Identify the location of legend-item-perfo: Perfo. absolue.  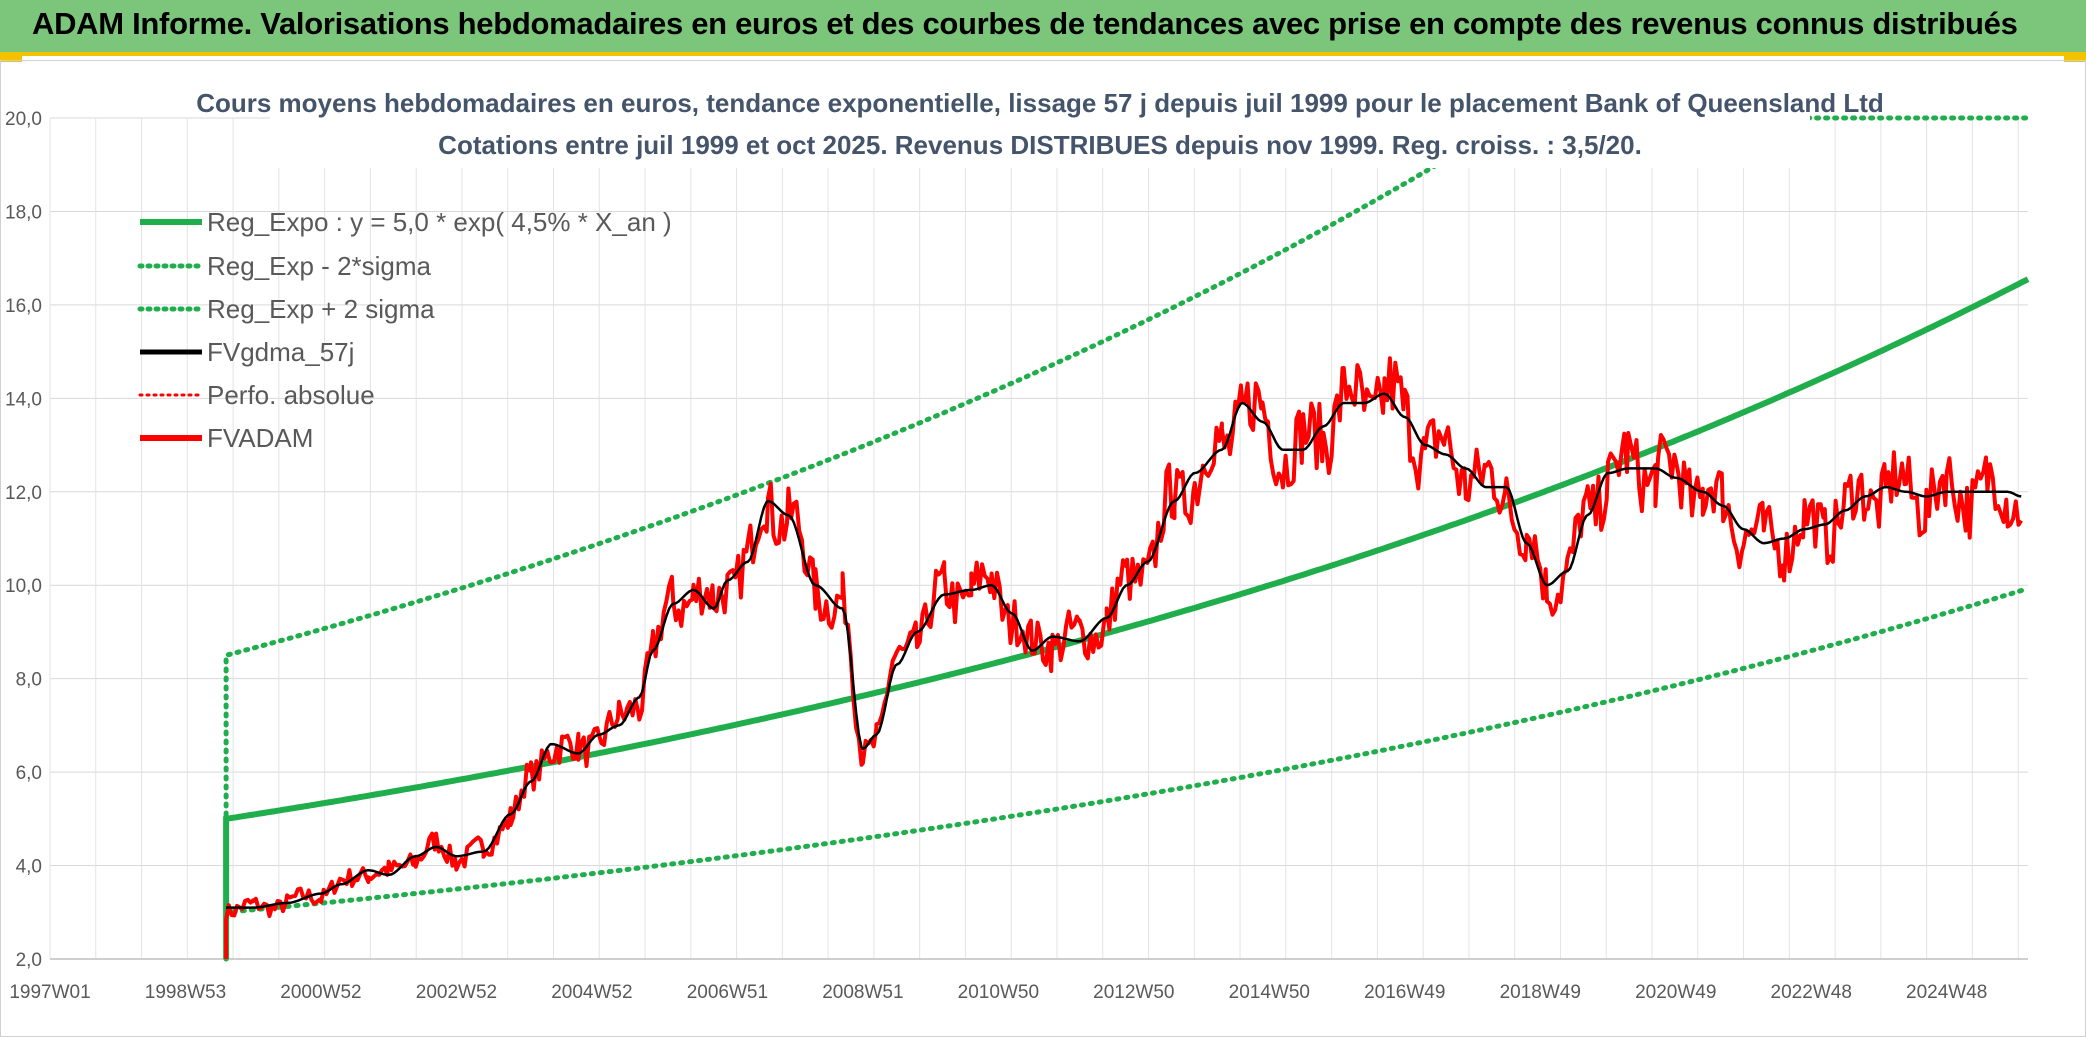
(256, 395).